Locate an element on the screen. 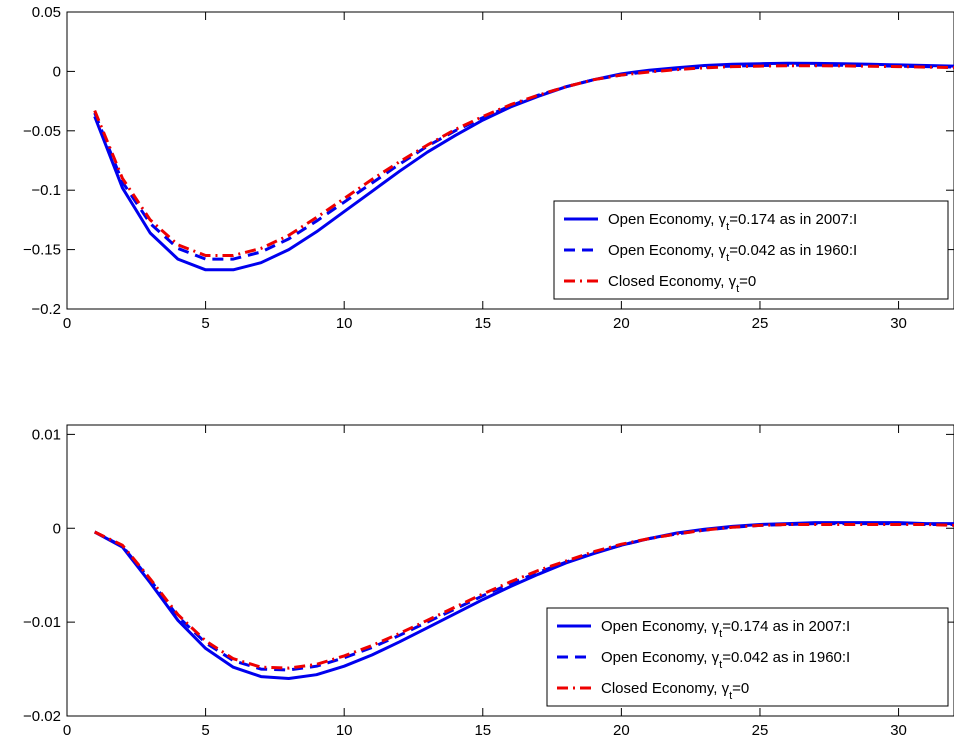  y-tick-label: −0.2 is located at coordinates (46, 309).